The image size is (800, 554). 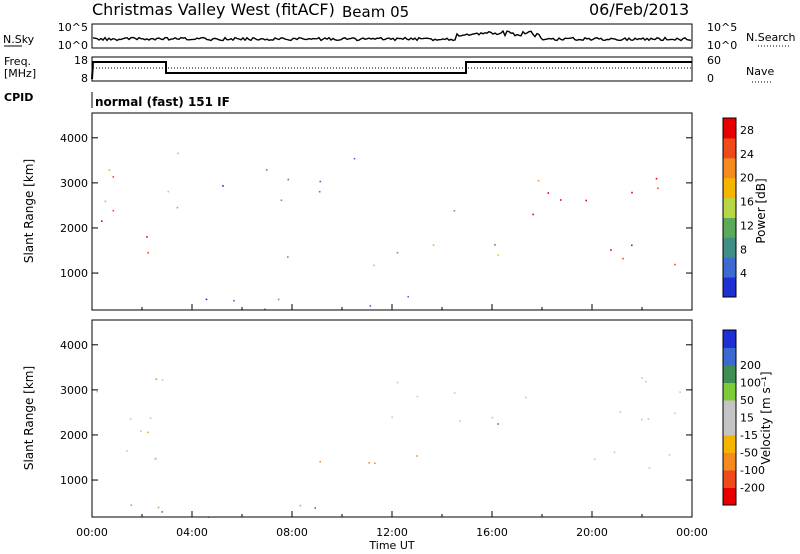 I want to click on nsky-trace, so click(x=392, y=35).